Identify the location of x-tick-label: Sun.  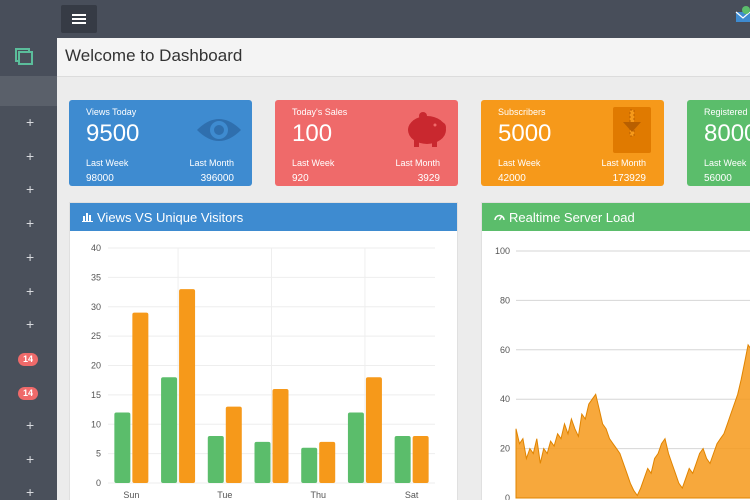
(131, 495).